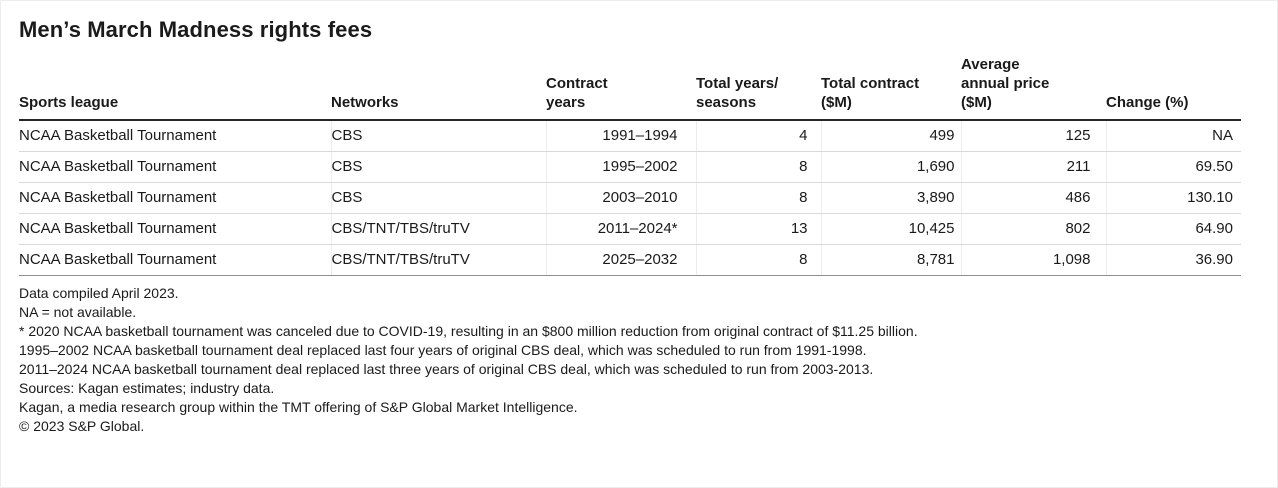 This screenshot has height=488, width=1278. Describe the element at coordinates (758, 229) in the screenshot. I see `cell-total-years: 13` at that location.